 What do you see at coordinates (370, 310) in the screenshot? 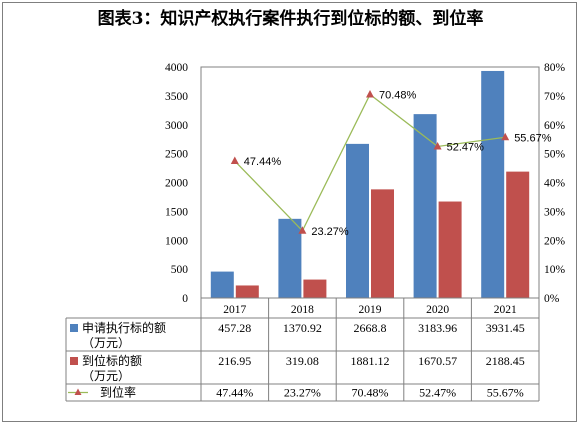
I see `x-tick-label: 2019` at bounding box center [370, 310].